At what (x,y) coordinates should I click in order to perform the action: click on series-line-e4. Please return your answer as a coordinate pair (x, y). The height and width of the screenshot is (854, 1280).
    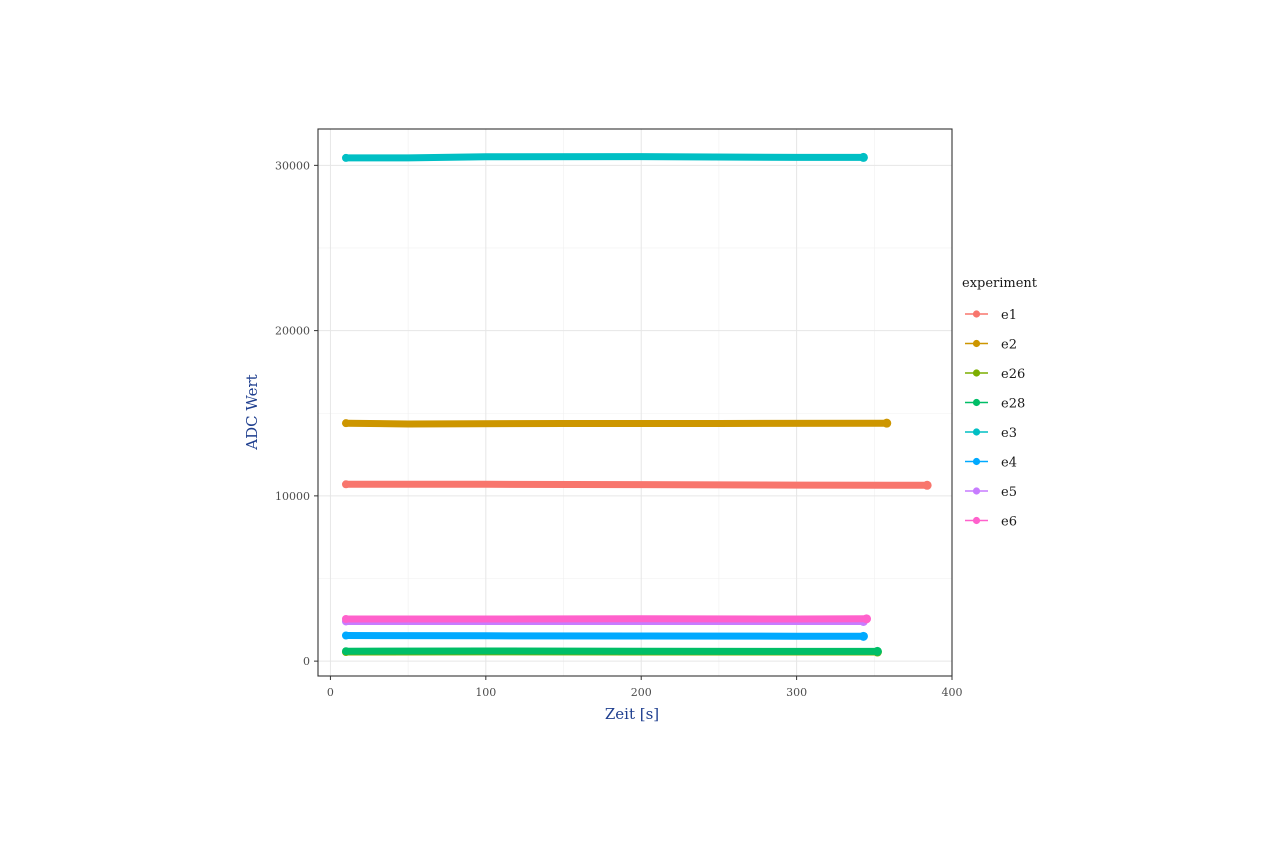
    Looking at the image, I should click on (604, 636).